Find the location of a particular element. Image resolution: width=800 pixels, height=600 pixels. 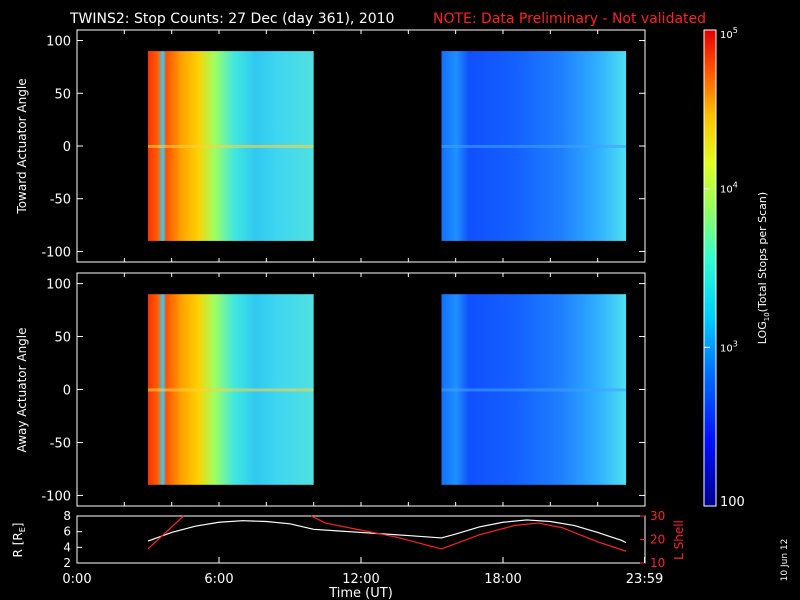

radius-tick-label: 6 is located at coordinates (67, 532).